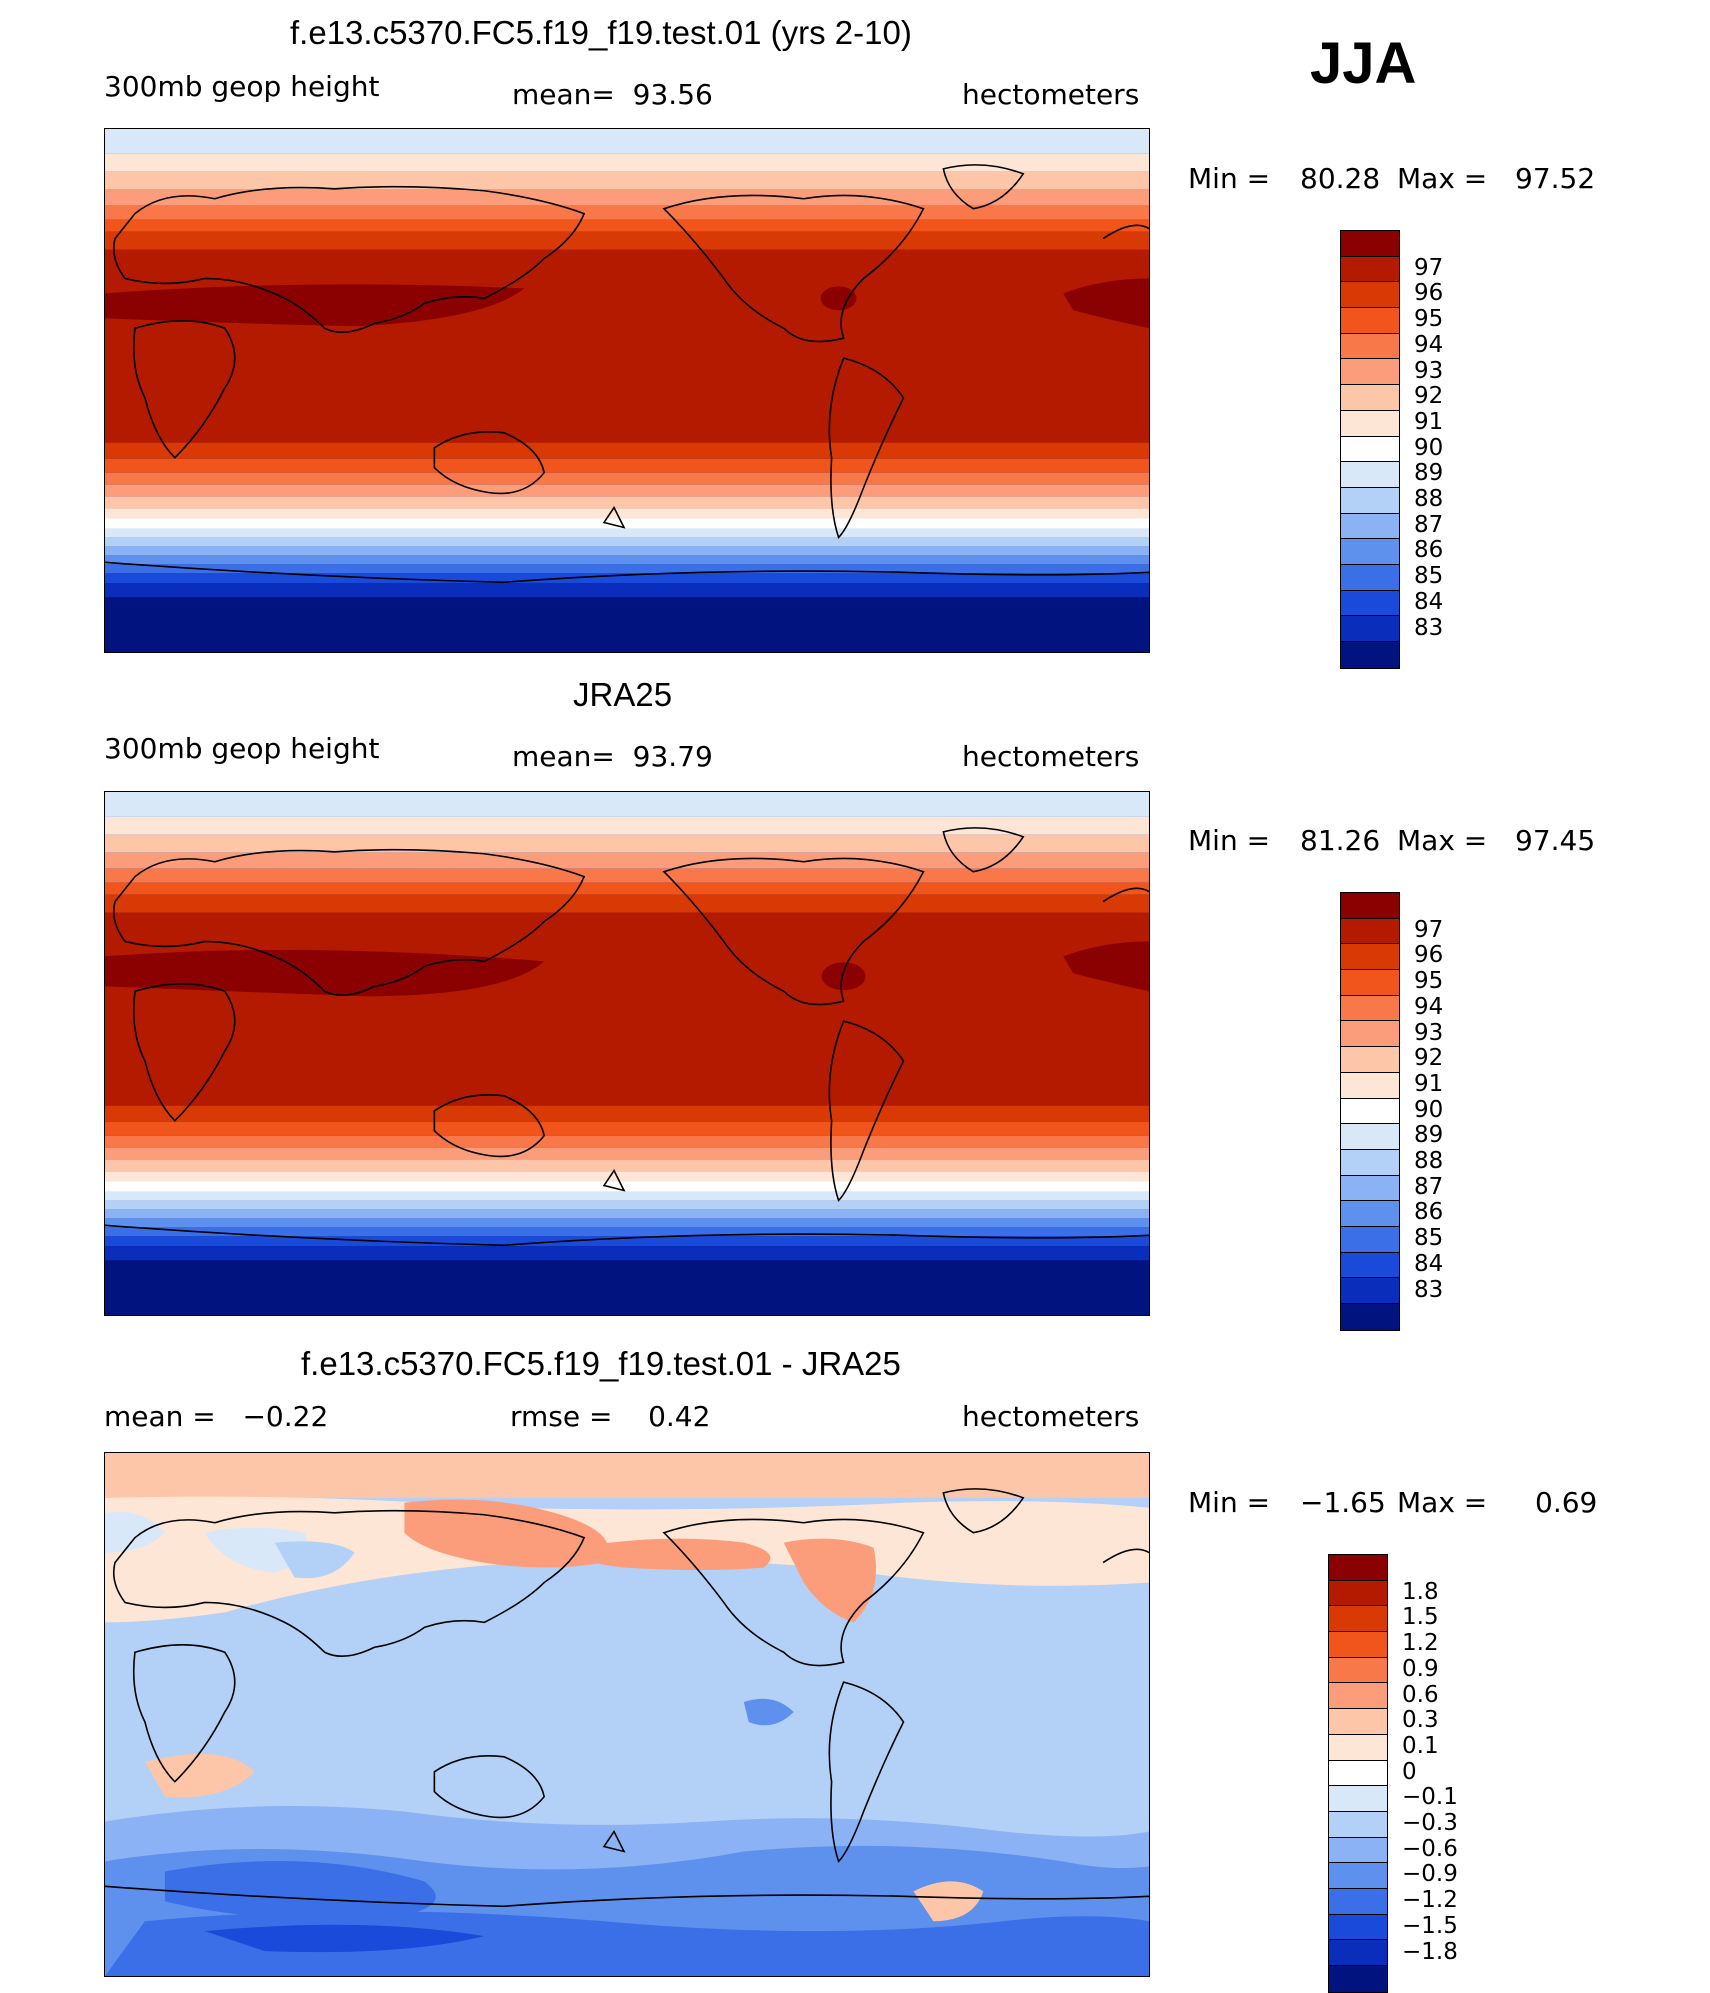 The height and width of the screenshot is (1993, 1710). I want to click on panel-1-max-label: Max =, so click(1442, 178).